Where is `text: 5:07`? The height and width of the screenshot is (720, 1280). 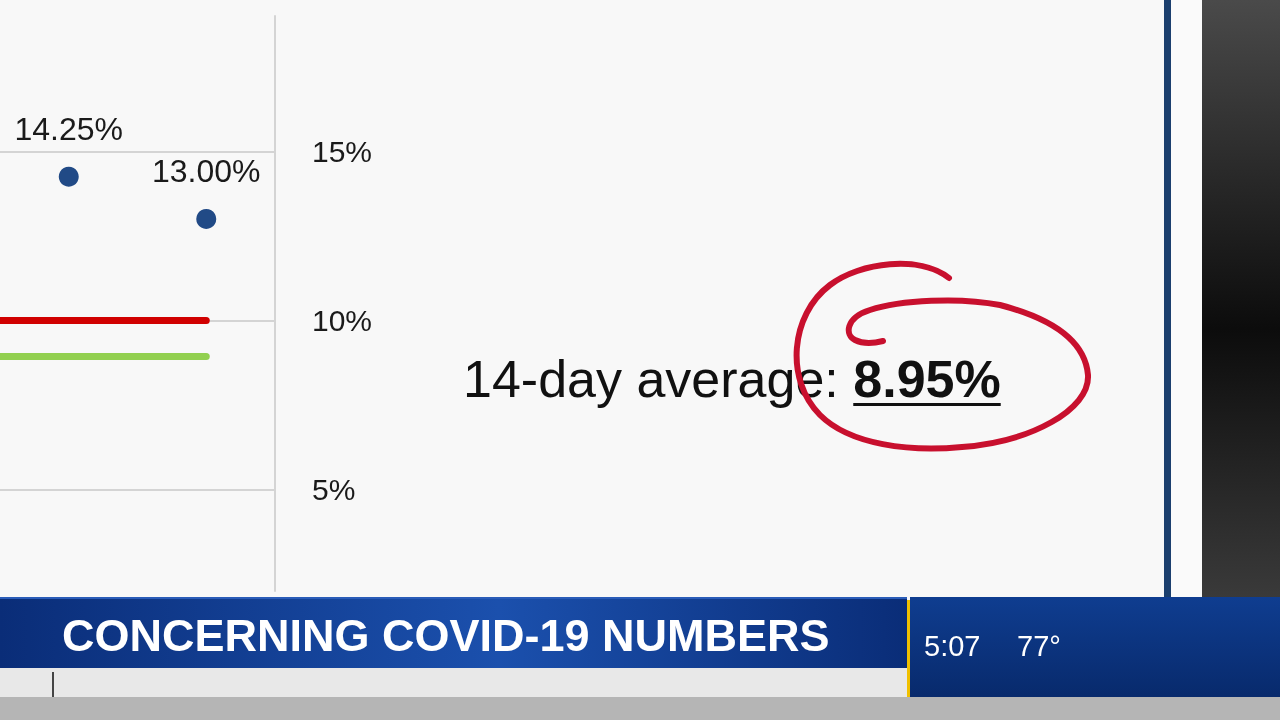 text: 5:07 is located at coordinates (952, 646).